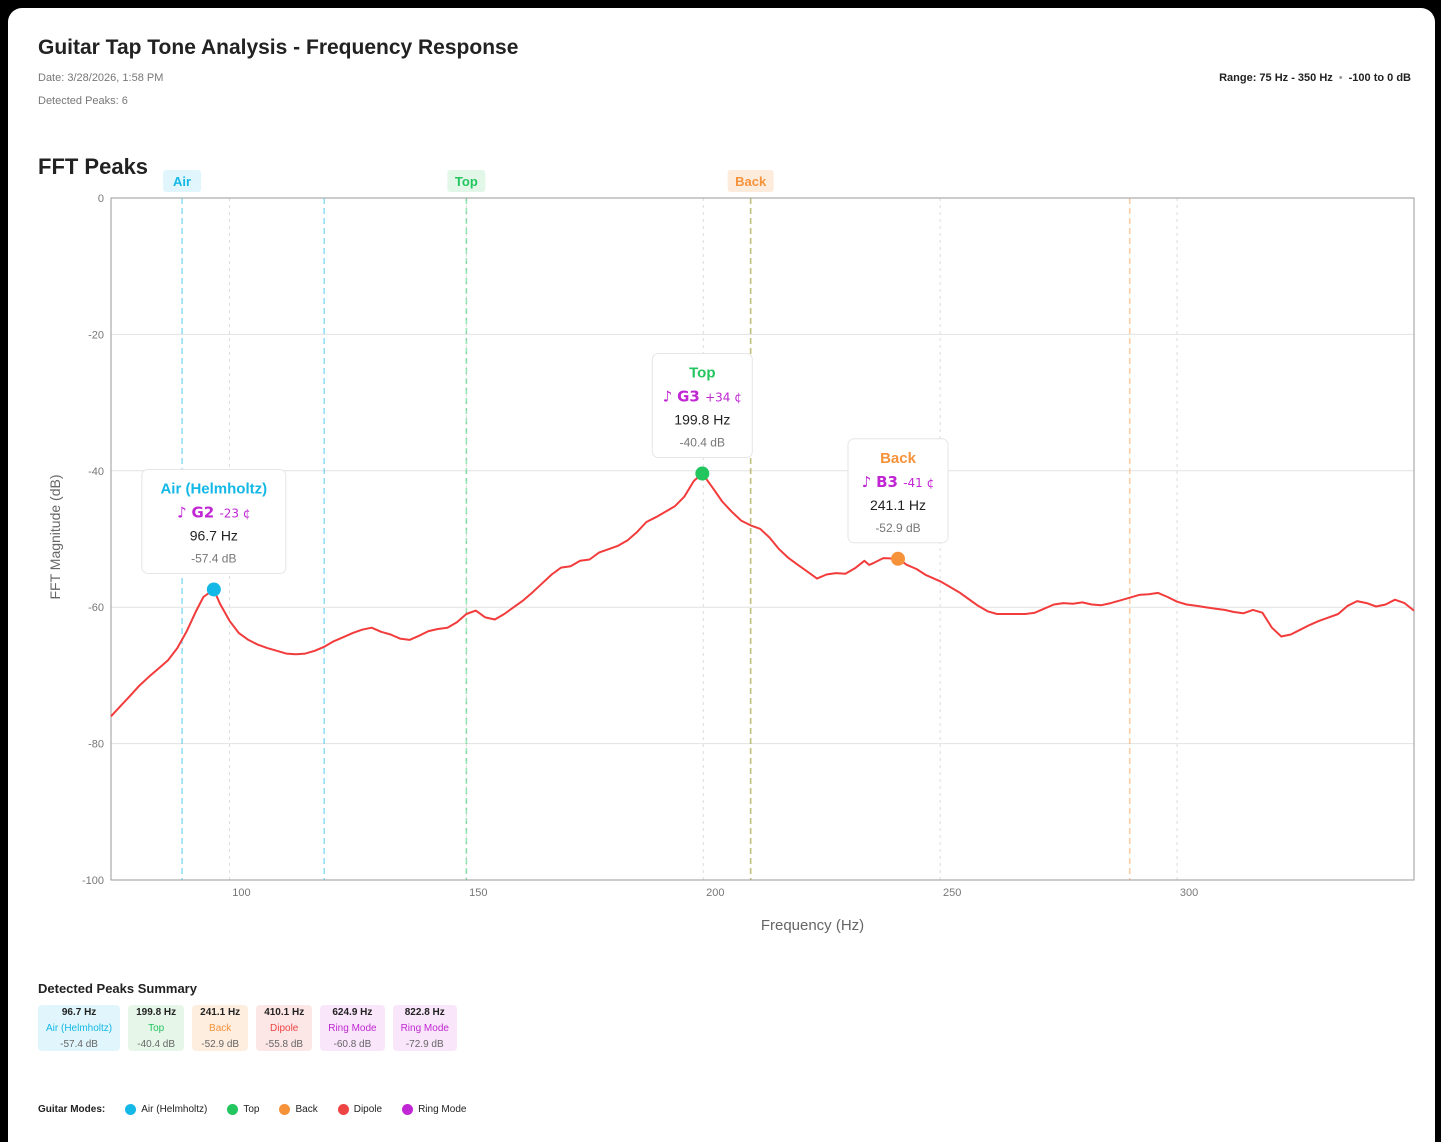 The image size is (1441, 1142). I want to click on mode-band-tag: Back, so click(750, 181).